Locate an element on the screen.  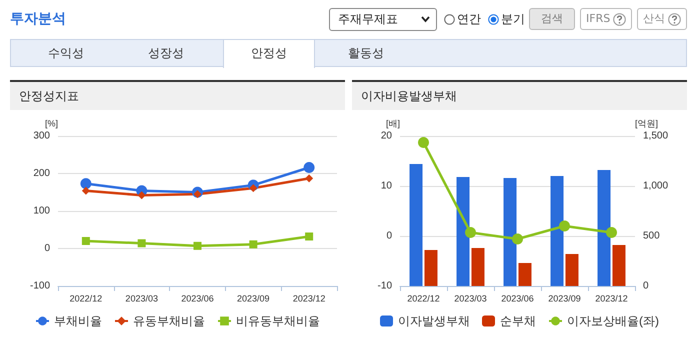
y2-tick-label: 500 is located at coordinates (651, 236).